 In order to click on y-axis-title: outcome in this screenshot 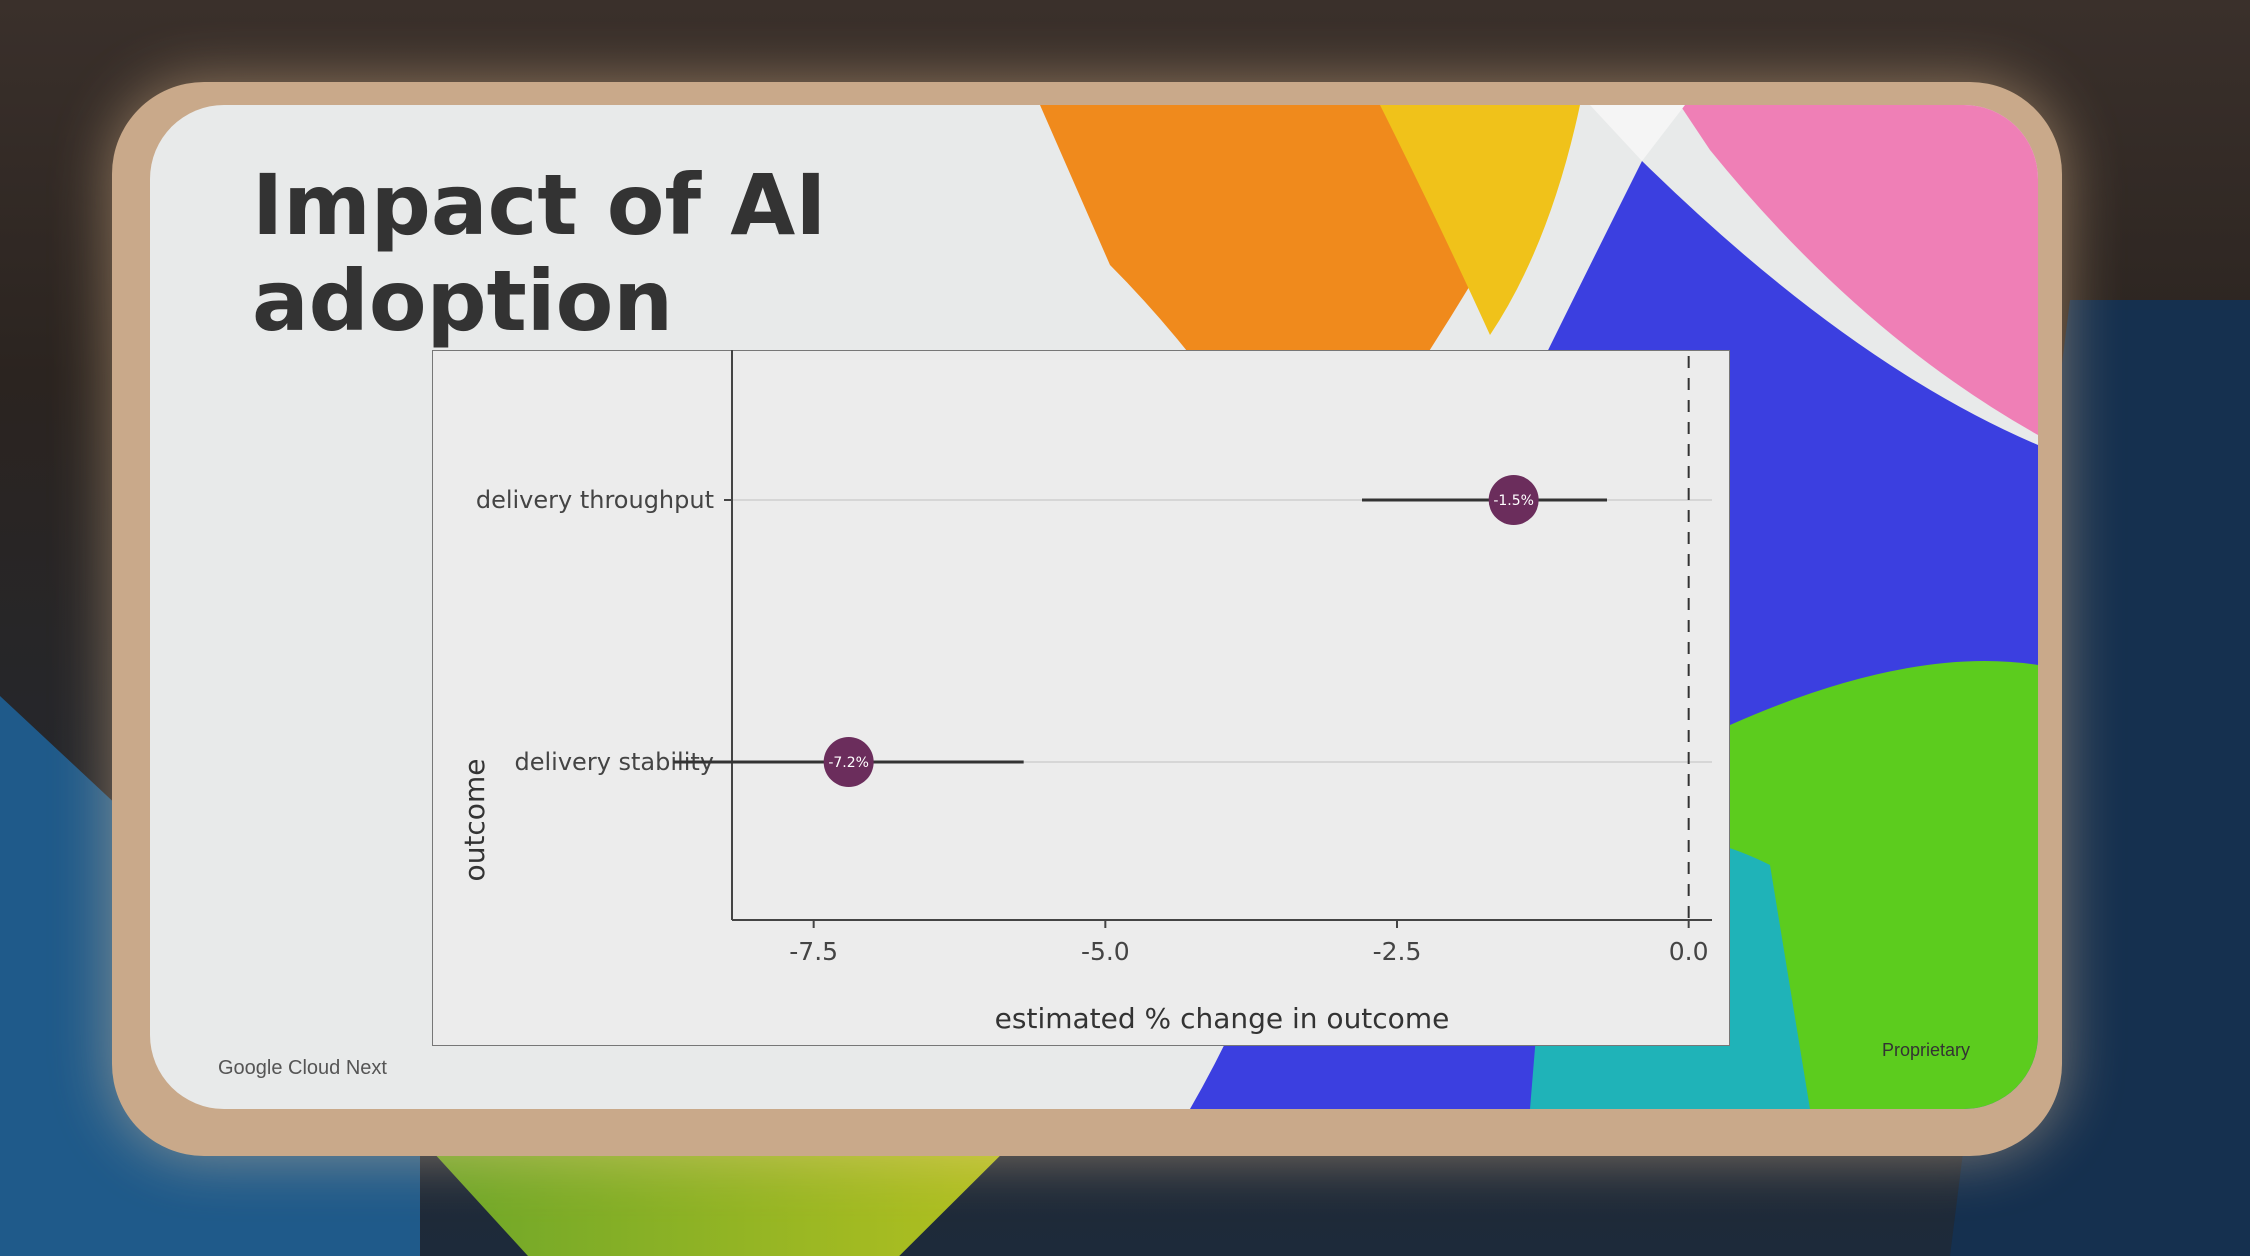, I will do `click(474, 820)`.